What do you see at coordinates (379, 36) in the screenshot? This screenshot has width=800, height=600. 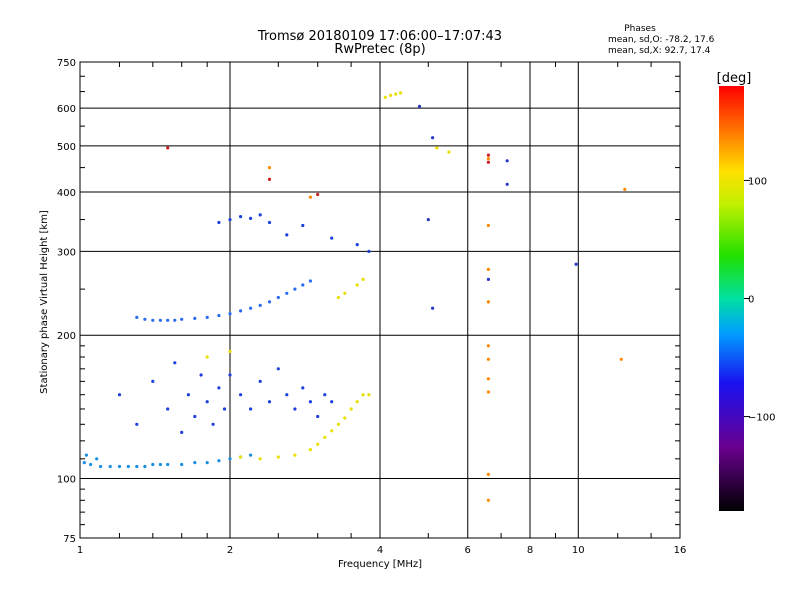 I see `chart-title: Tromsø 20180109 17:06:00–17:07:43` at bounding box center [379, 36].